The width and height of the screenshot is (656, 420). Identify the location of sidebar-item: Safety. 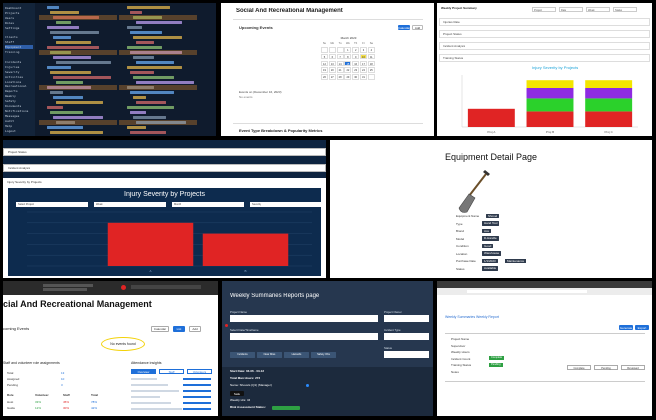
(10, 101).